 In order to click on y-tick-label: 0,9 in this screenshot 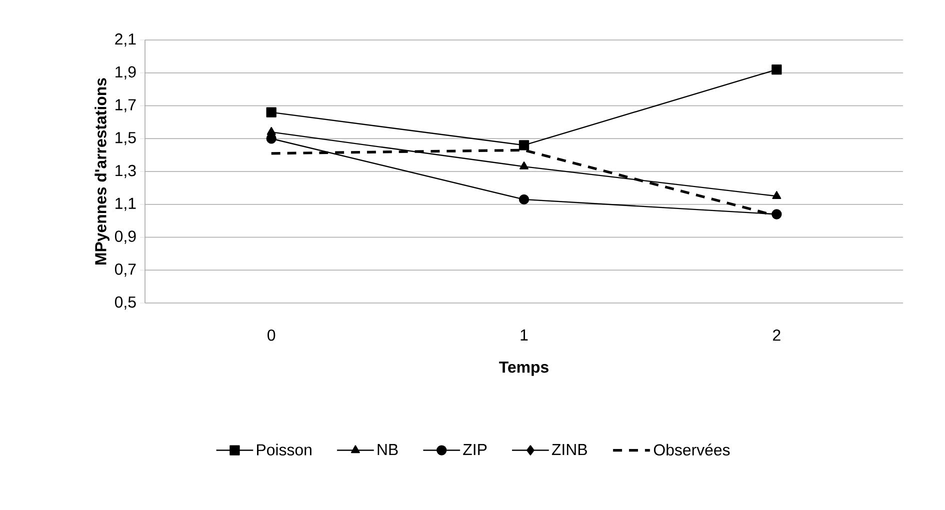, I will do `click(125, 237)`.